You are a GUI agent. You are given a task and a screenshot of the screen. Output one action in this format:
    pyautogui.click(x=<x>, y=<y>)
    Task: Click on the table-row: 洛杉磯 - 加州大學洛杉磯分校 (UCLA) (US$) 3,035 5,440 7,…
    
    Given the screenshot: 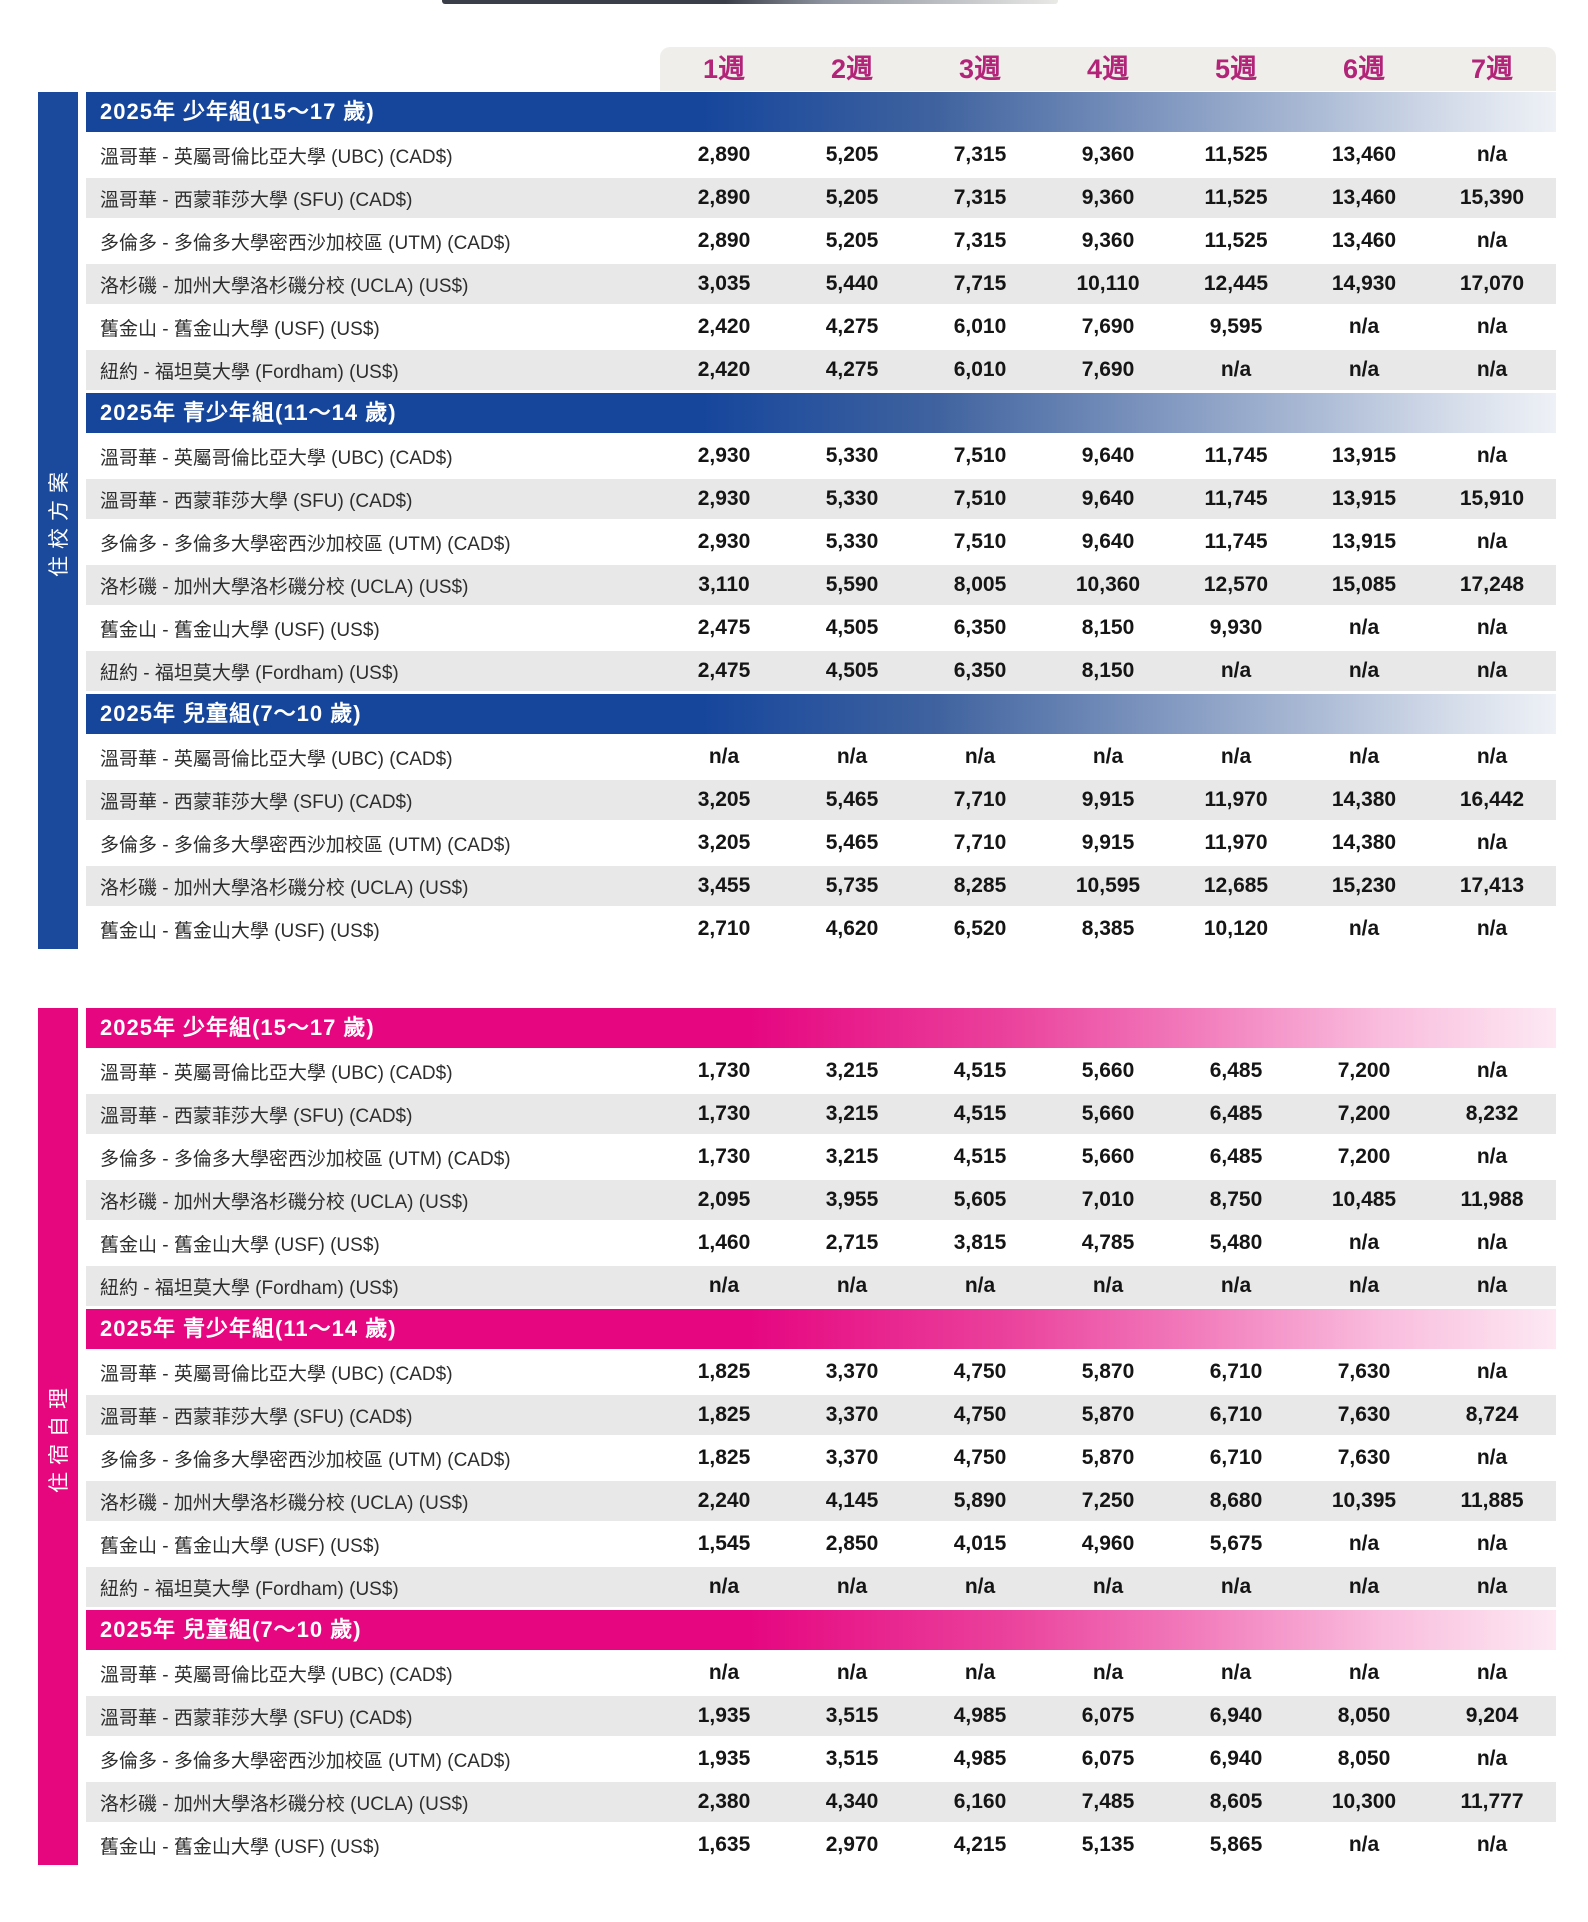 What is the action you would take?
    pyautogui.click(x=821, y=284)
    